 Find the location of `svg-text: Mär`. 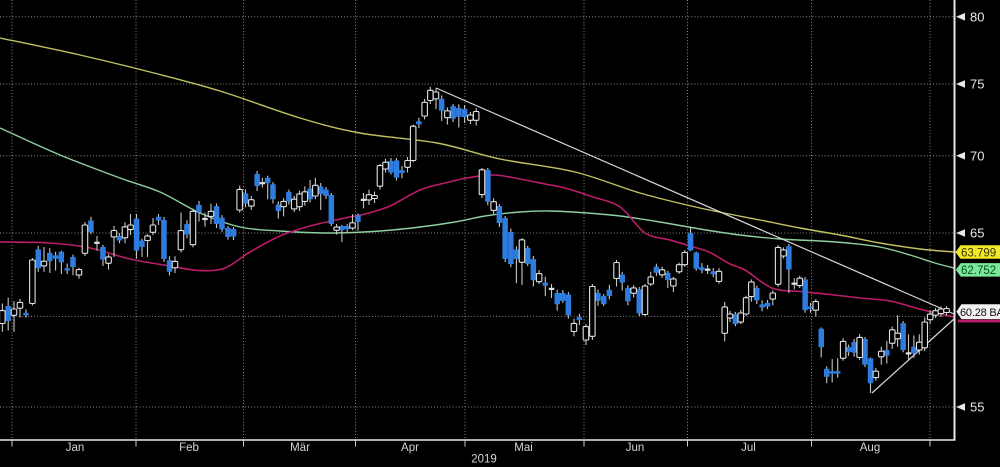

svg-text: Mär is located at coordinates (300, 448).